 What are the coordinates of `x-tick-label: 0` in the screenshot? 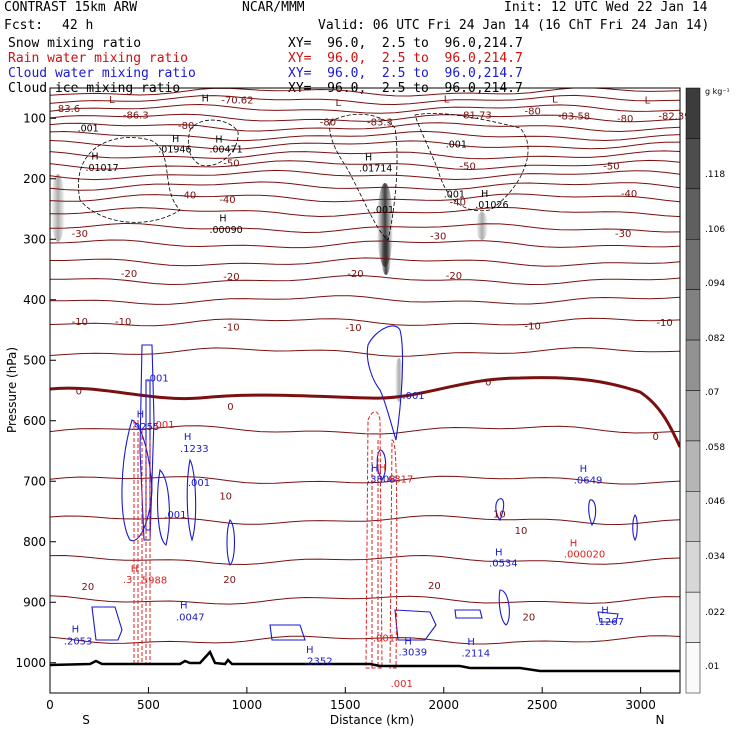 It's located at (50, 705).